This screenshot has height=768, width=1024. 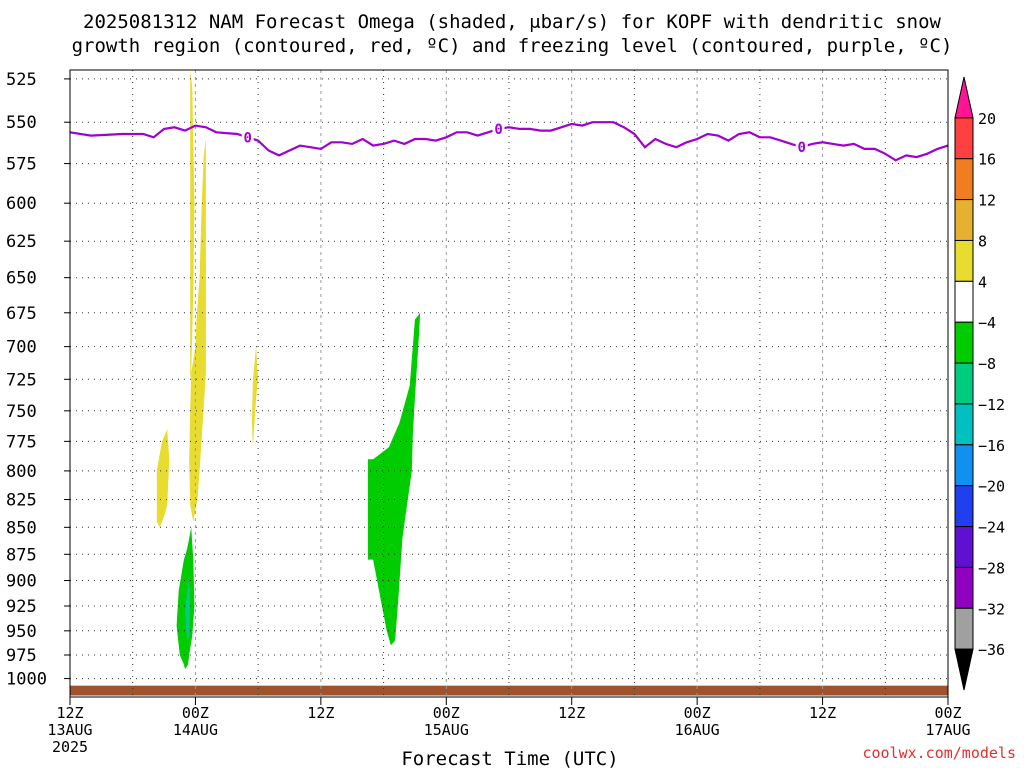 I want to click on colorbar-label: 16, so click(x=987, y=160).